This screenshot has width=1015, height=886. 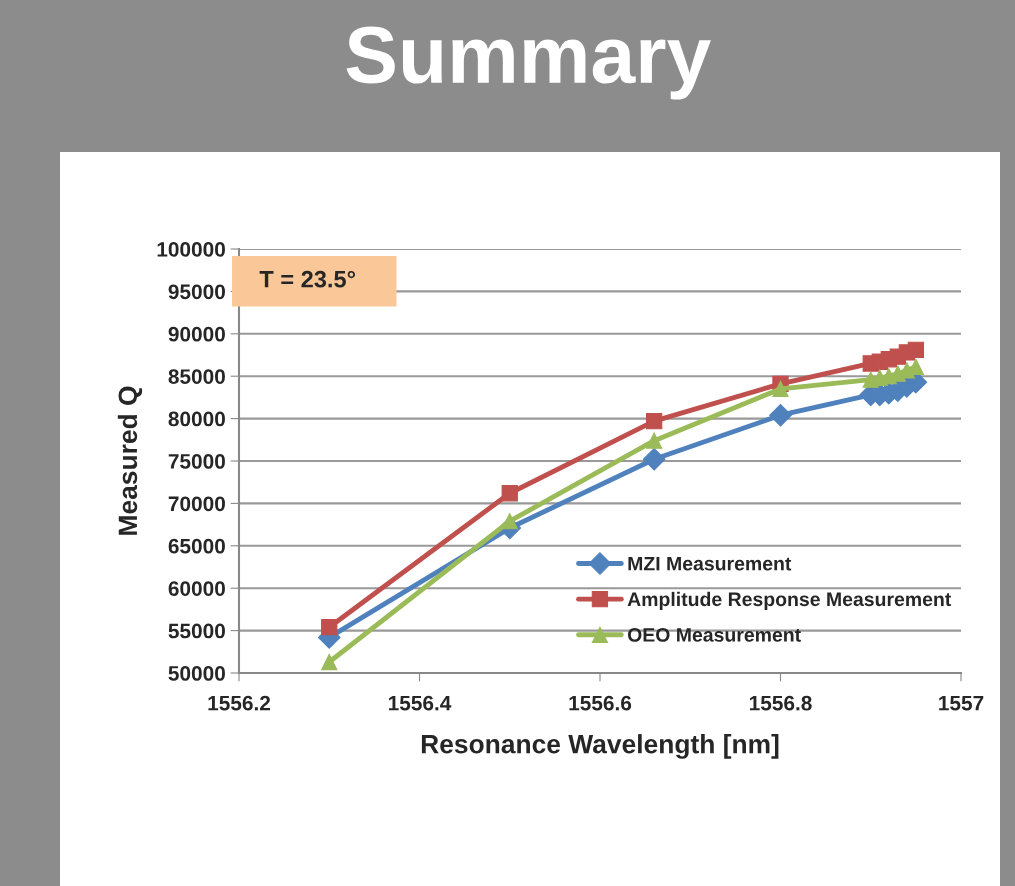 What do you see at coordinates (710, 563) in the screenshot?
I see `legend-label: MZI Measurement` at bounding box center [710, 563].